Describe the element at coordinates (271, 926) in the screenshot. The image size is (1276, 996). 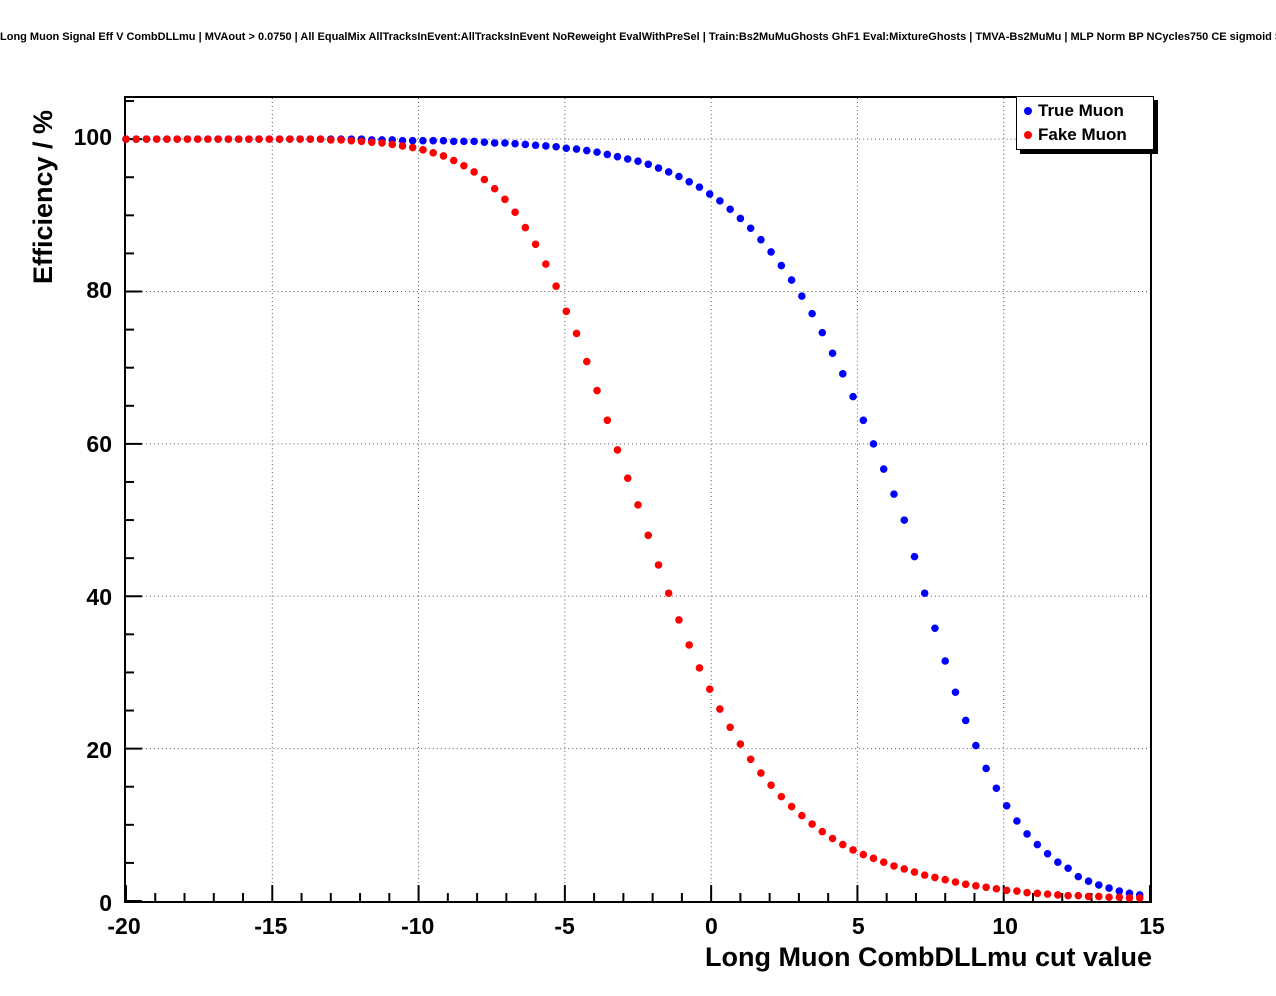
I see `x-tick-label: -15` at that location.